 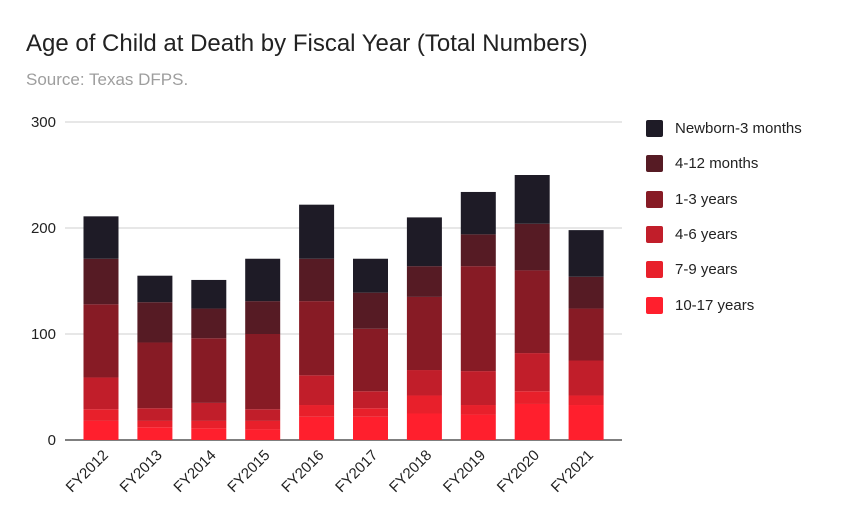 I want to click on chart-subtitle: Source: Texas DFPS., so click(x=107, y=79).